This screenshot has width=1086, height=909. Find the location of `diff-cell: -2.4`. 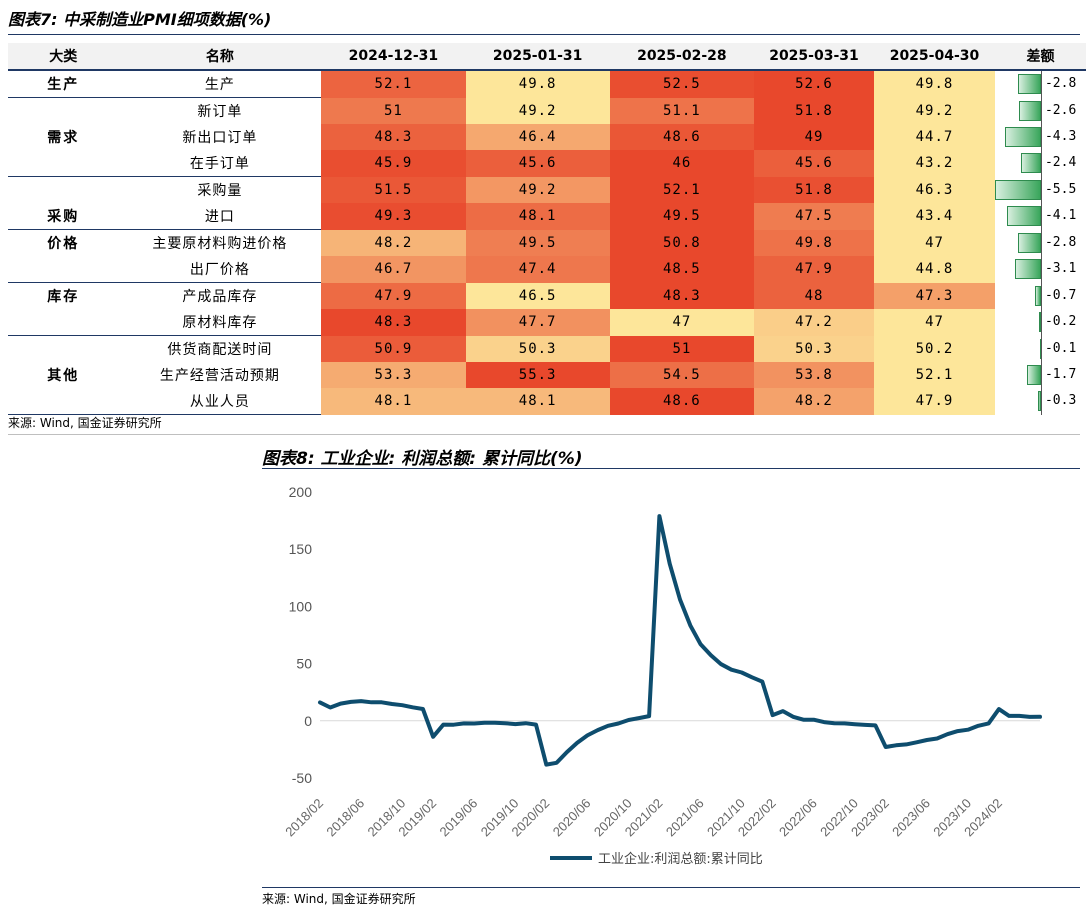

diff-cell: -2.4 is located at coordinates (1040, 163).